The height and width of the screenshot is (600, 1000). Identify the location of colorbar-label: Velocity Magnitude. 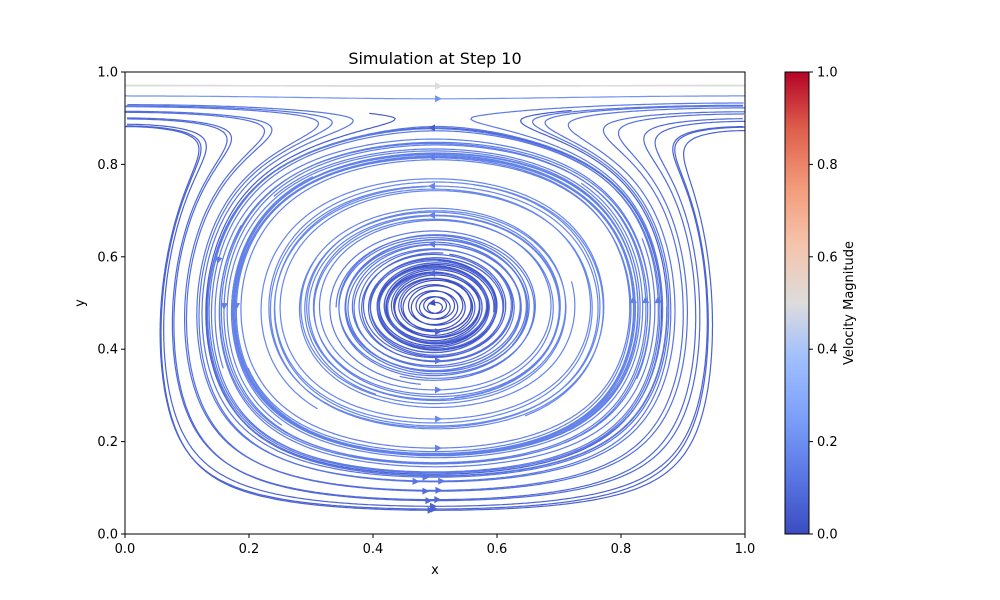
(849, 303).